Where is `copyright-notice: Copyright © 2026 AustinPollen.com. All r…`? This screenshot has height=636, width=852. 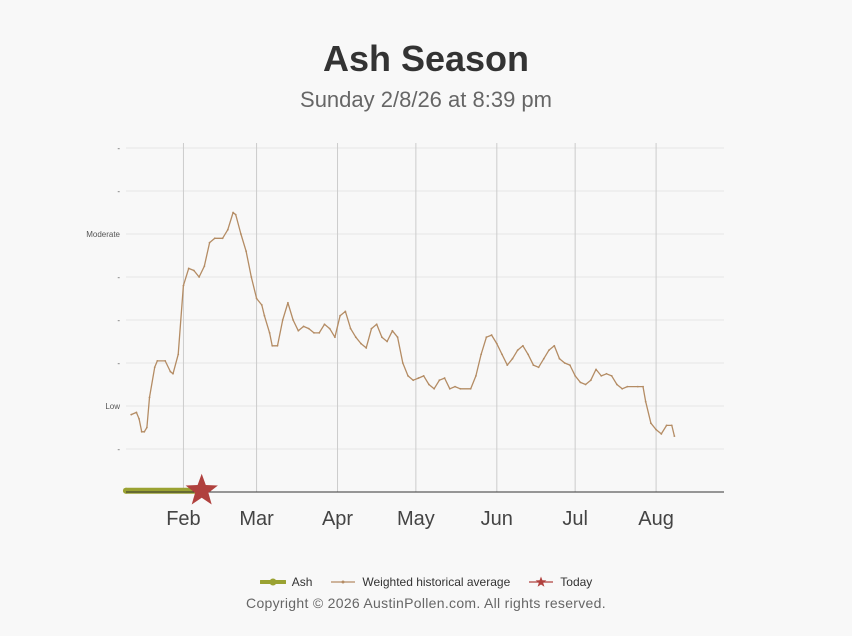
copyright-notice: Copyright © 2026 AustinPollen.com. All r… is located at coordinates (426, 603).